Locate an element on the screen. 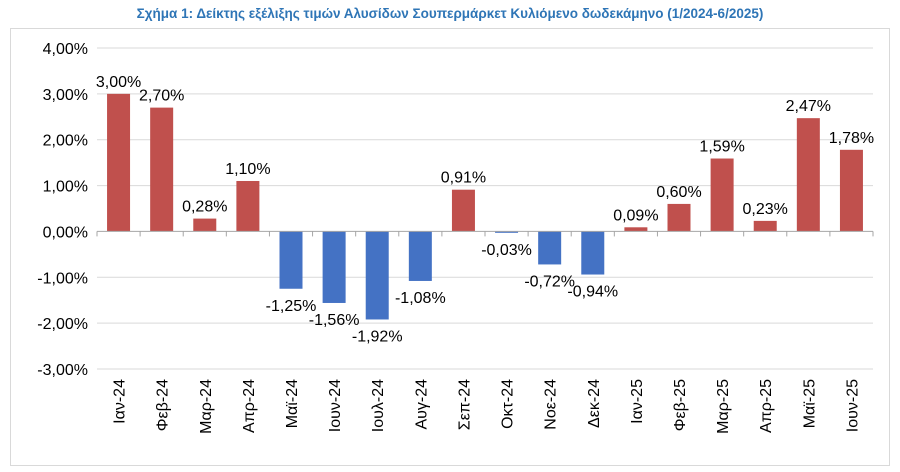  data-label: -0,94% is located at coordinates (592, 292).